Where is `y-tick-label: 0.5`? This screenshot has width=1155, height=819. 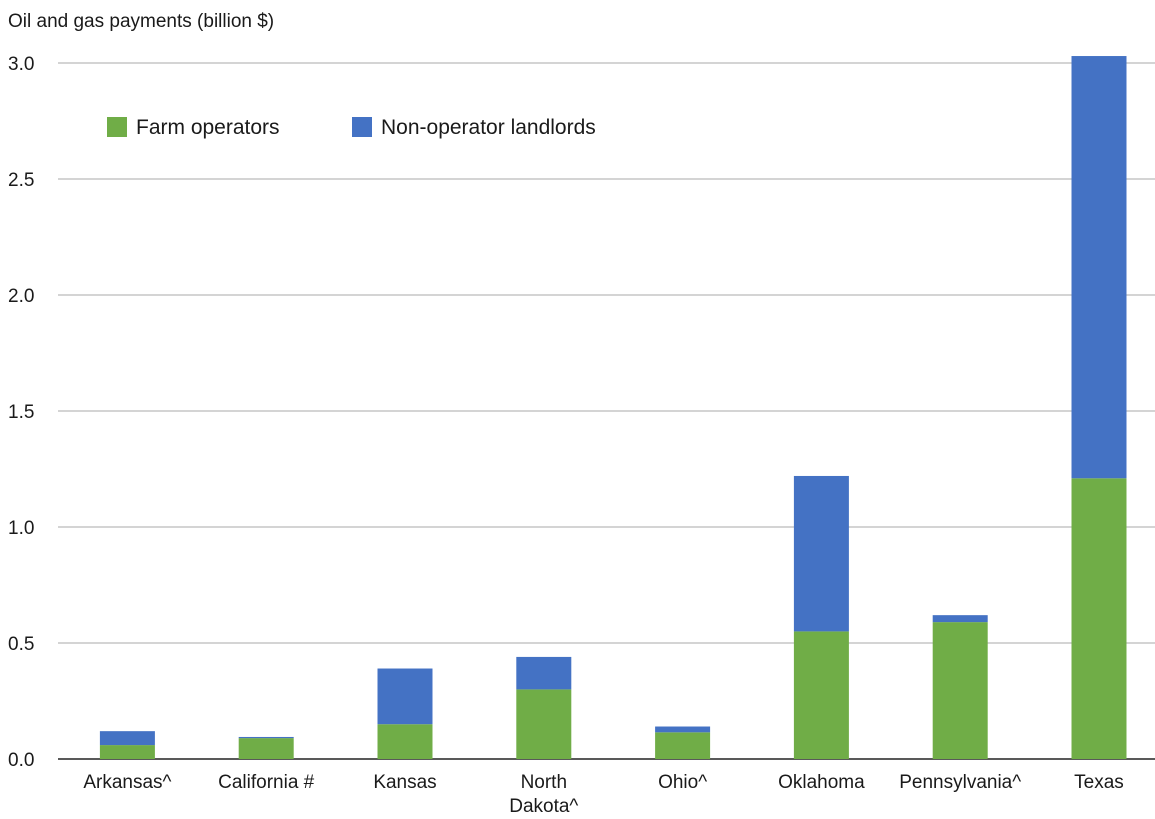 y-tick-label: 0.5 is located at coordinates (21, 644).